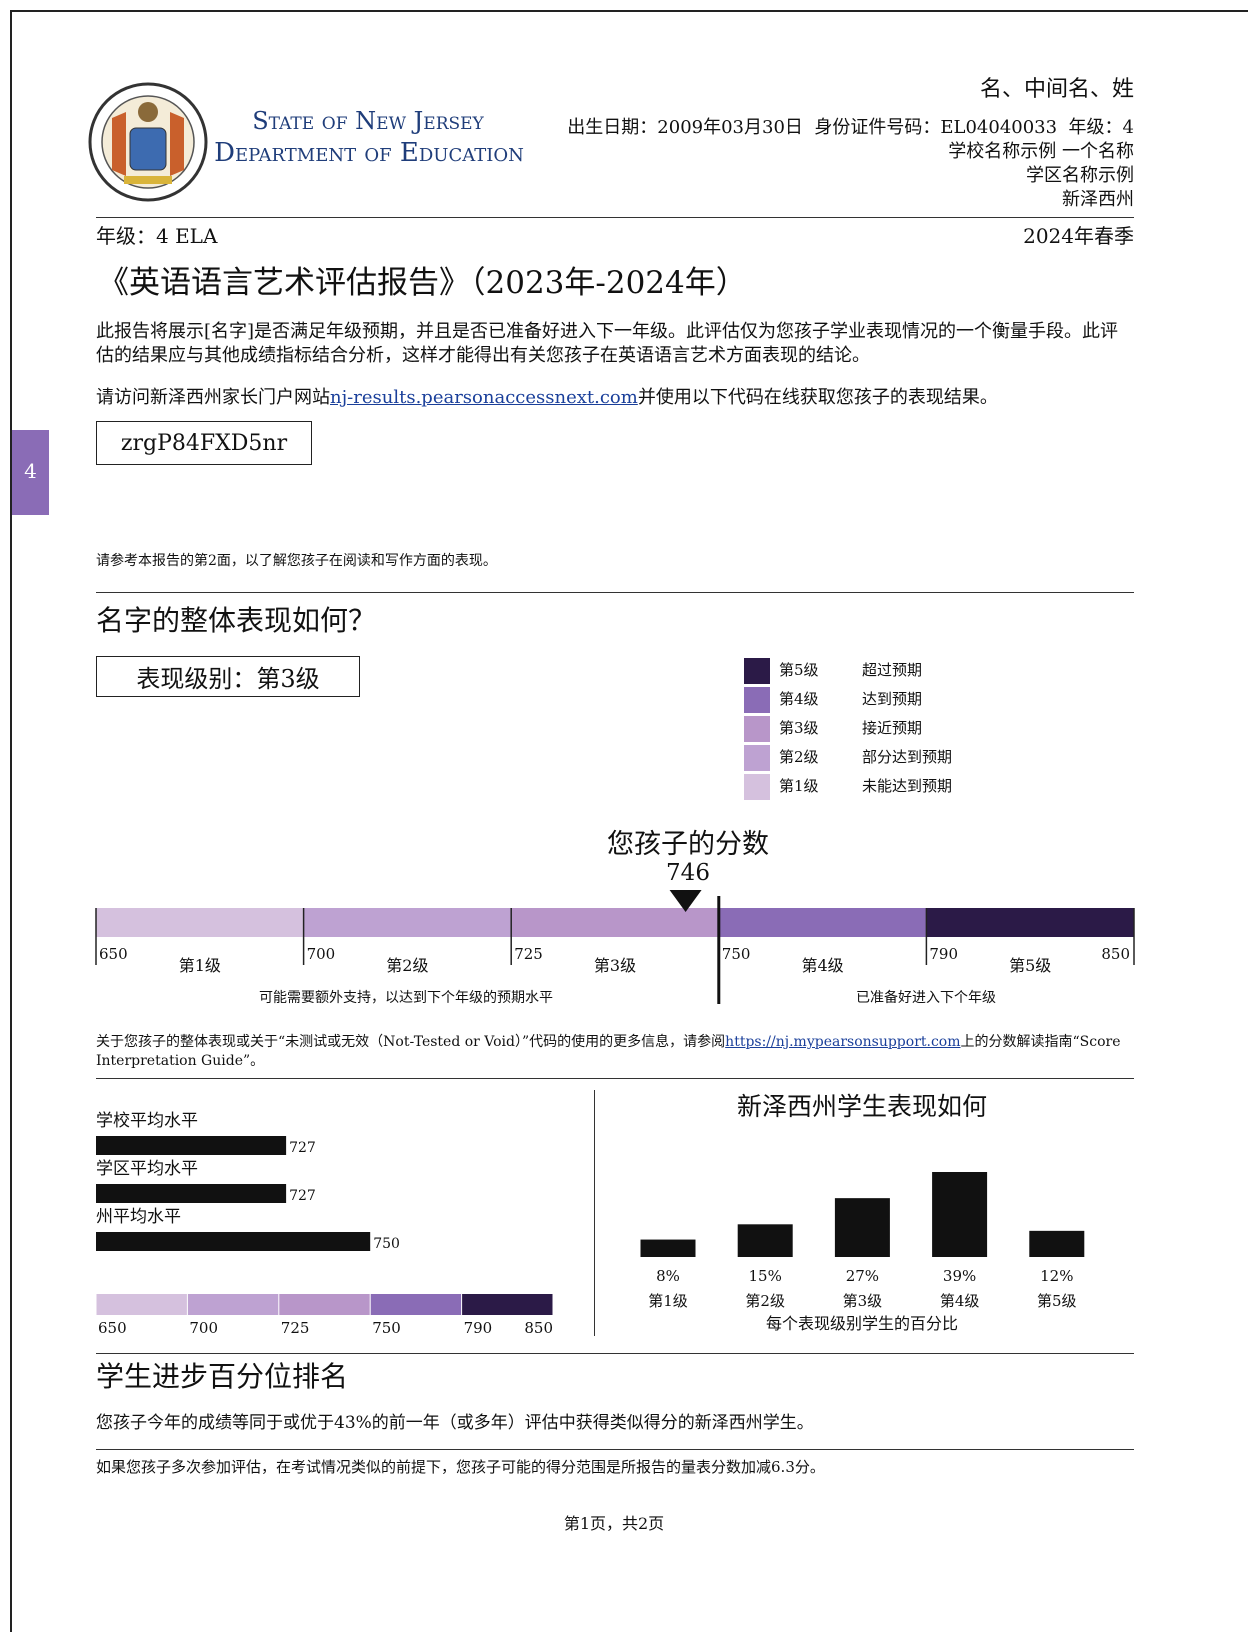 This screenshot has width=1248, height=1632. I want to click on average-label: 州平均水平, so click(138, 1217).